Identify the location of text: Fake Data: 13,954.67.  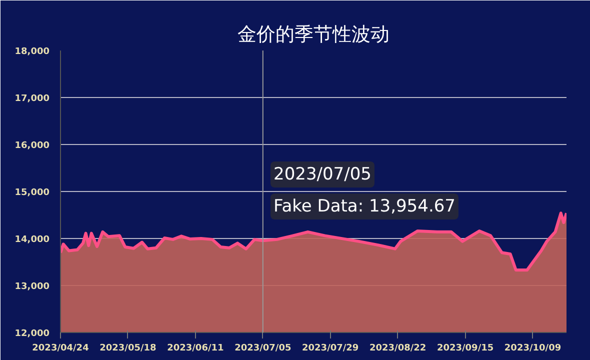
(365, 206).